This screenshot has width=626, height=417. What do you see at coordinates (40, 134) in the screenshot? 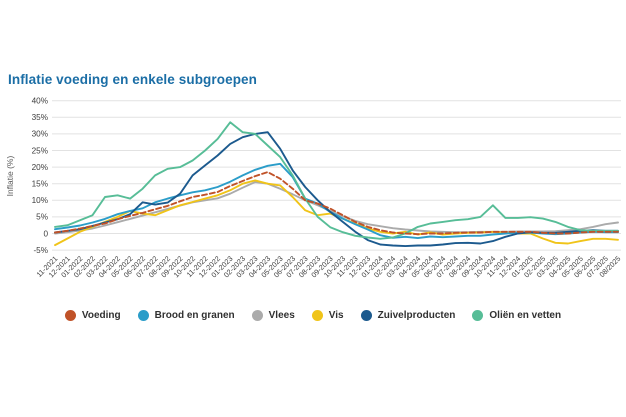
I see `y-tick-label: 30%` at bounding box center [40, 134].